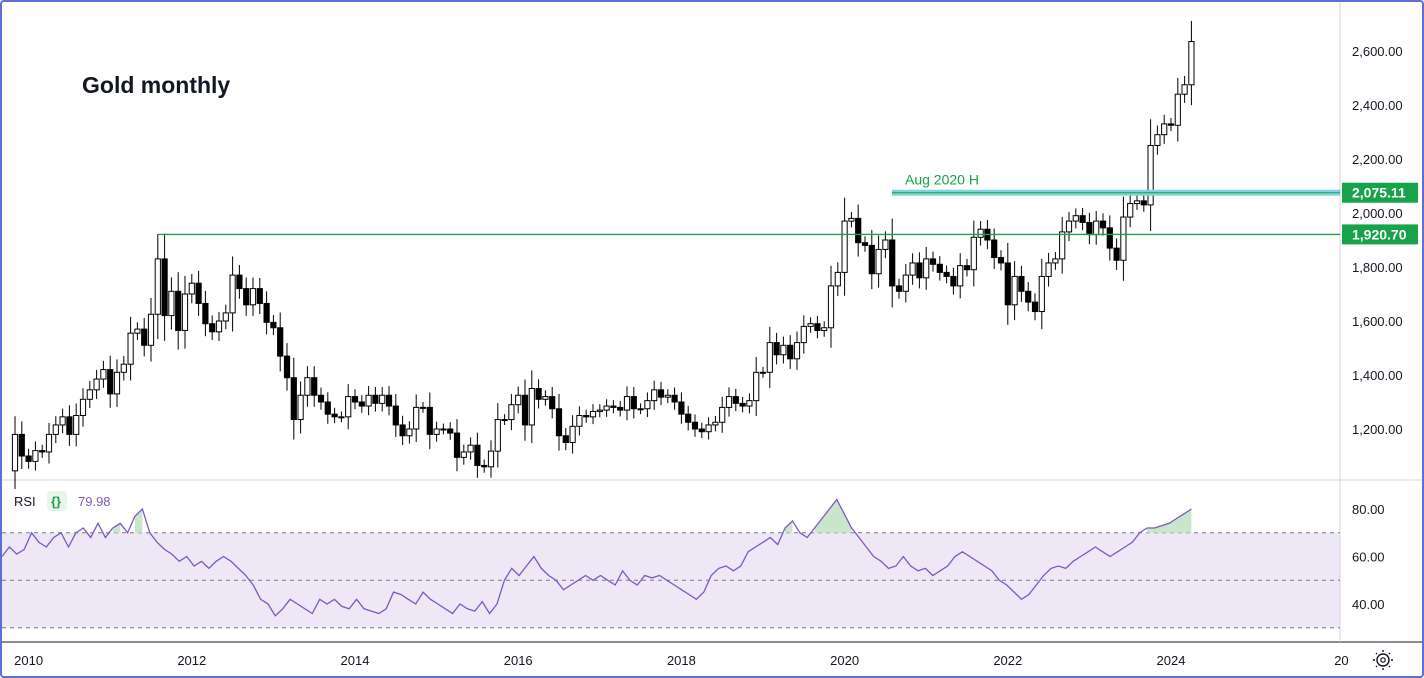 The height and width of the screenshot is (678, 1424). I want to click on rsi-overbought-fill, so click(789, 526).